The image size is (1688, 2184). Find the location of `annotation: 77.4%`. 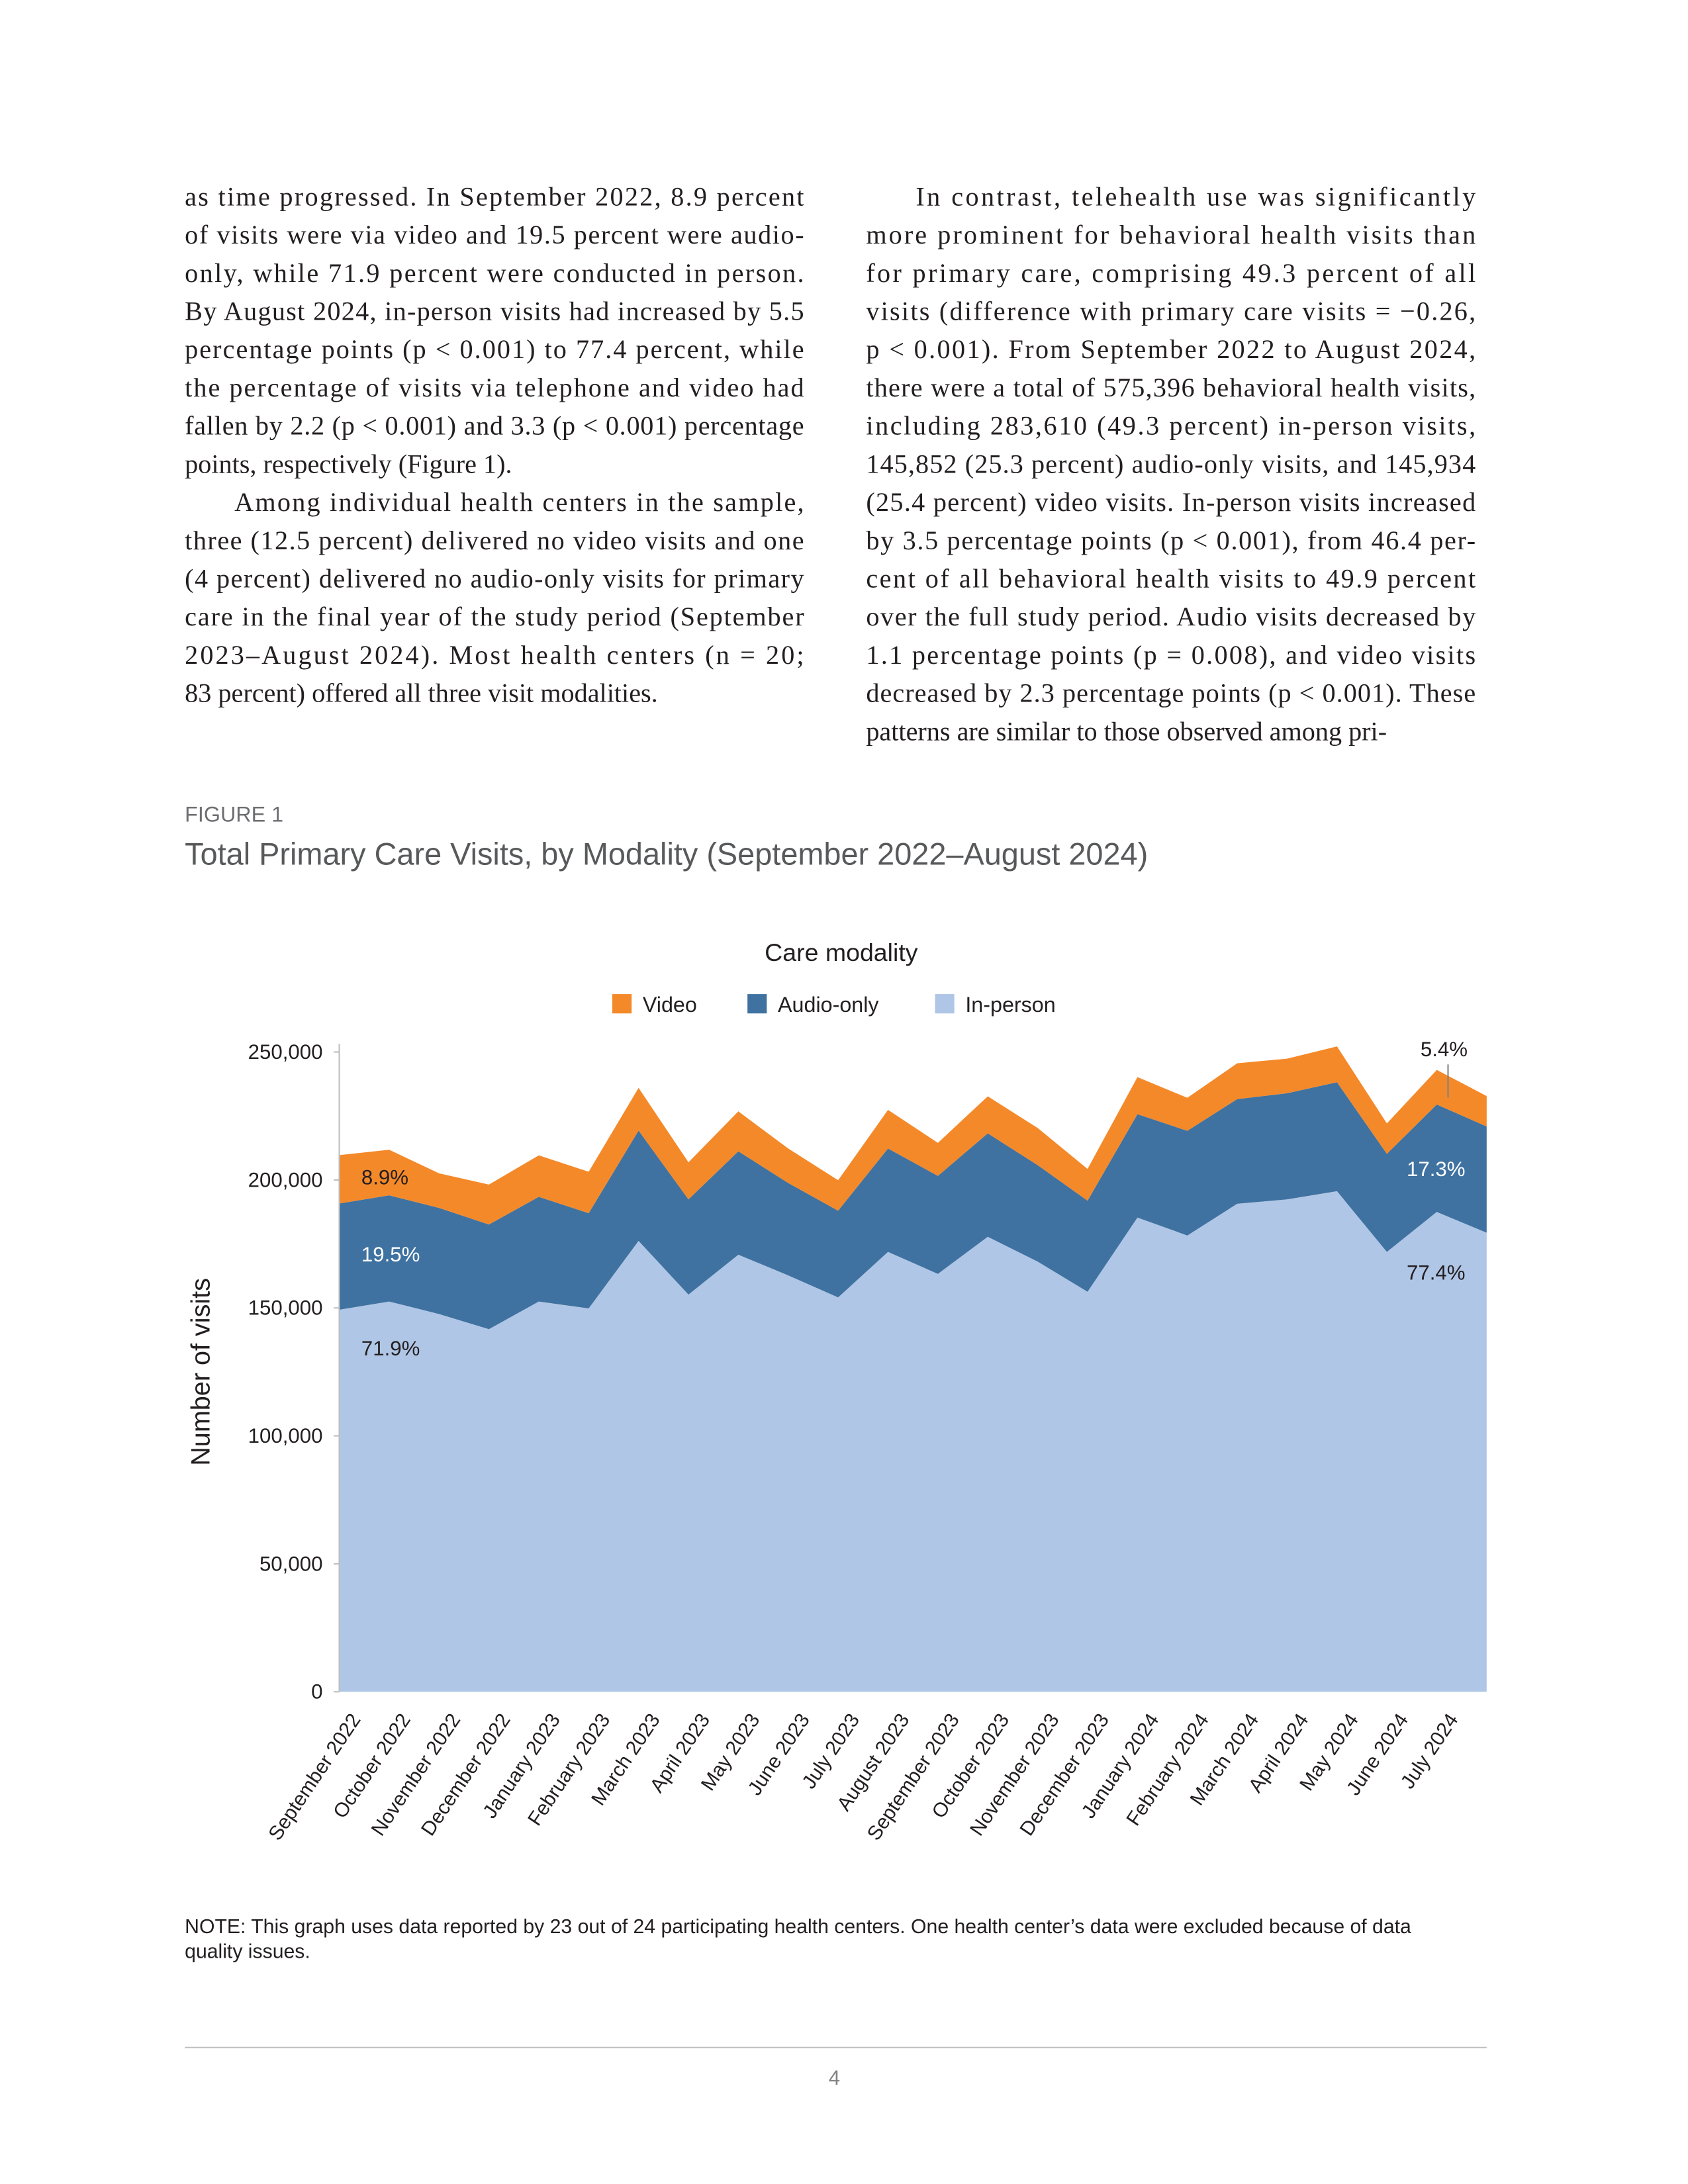

annotation: 77.4% is located at coordinates (1436, 1272).